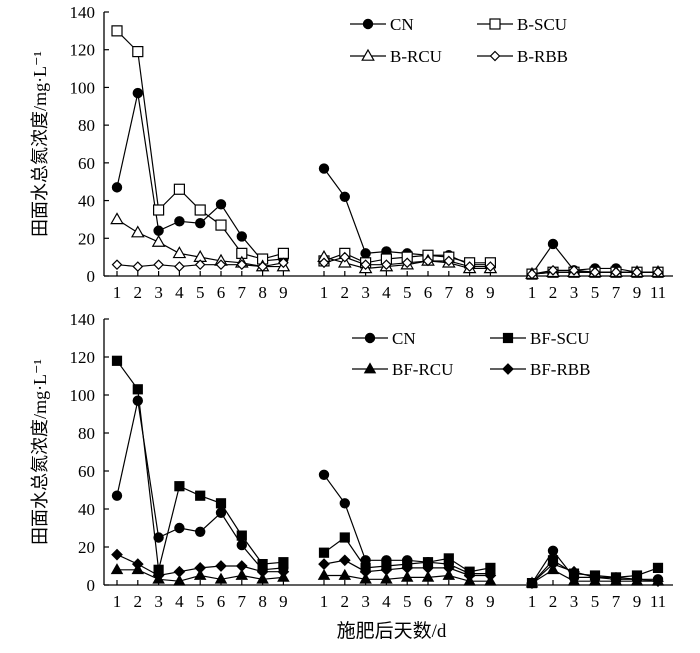  What do you see at coordinates (117, 218) in the screenshot?
I see `data-point-B-RCU` at bounding box center [117, 218].